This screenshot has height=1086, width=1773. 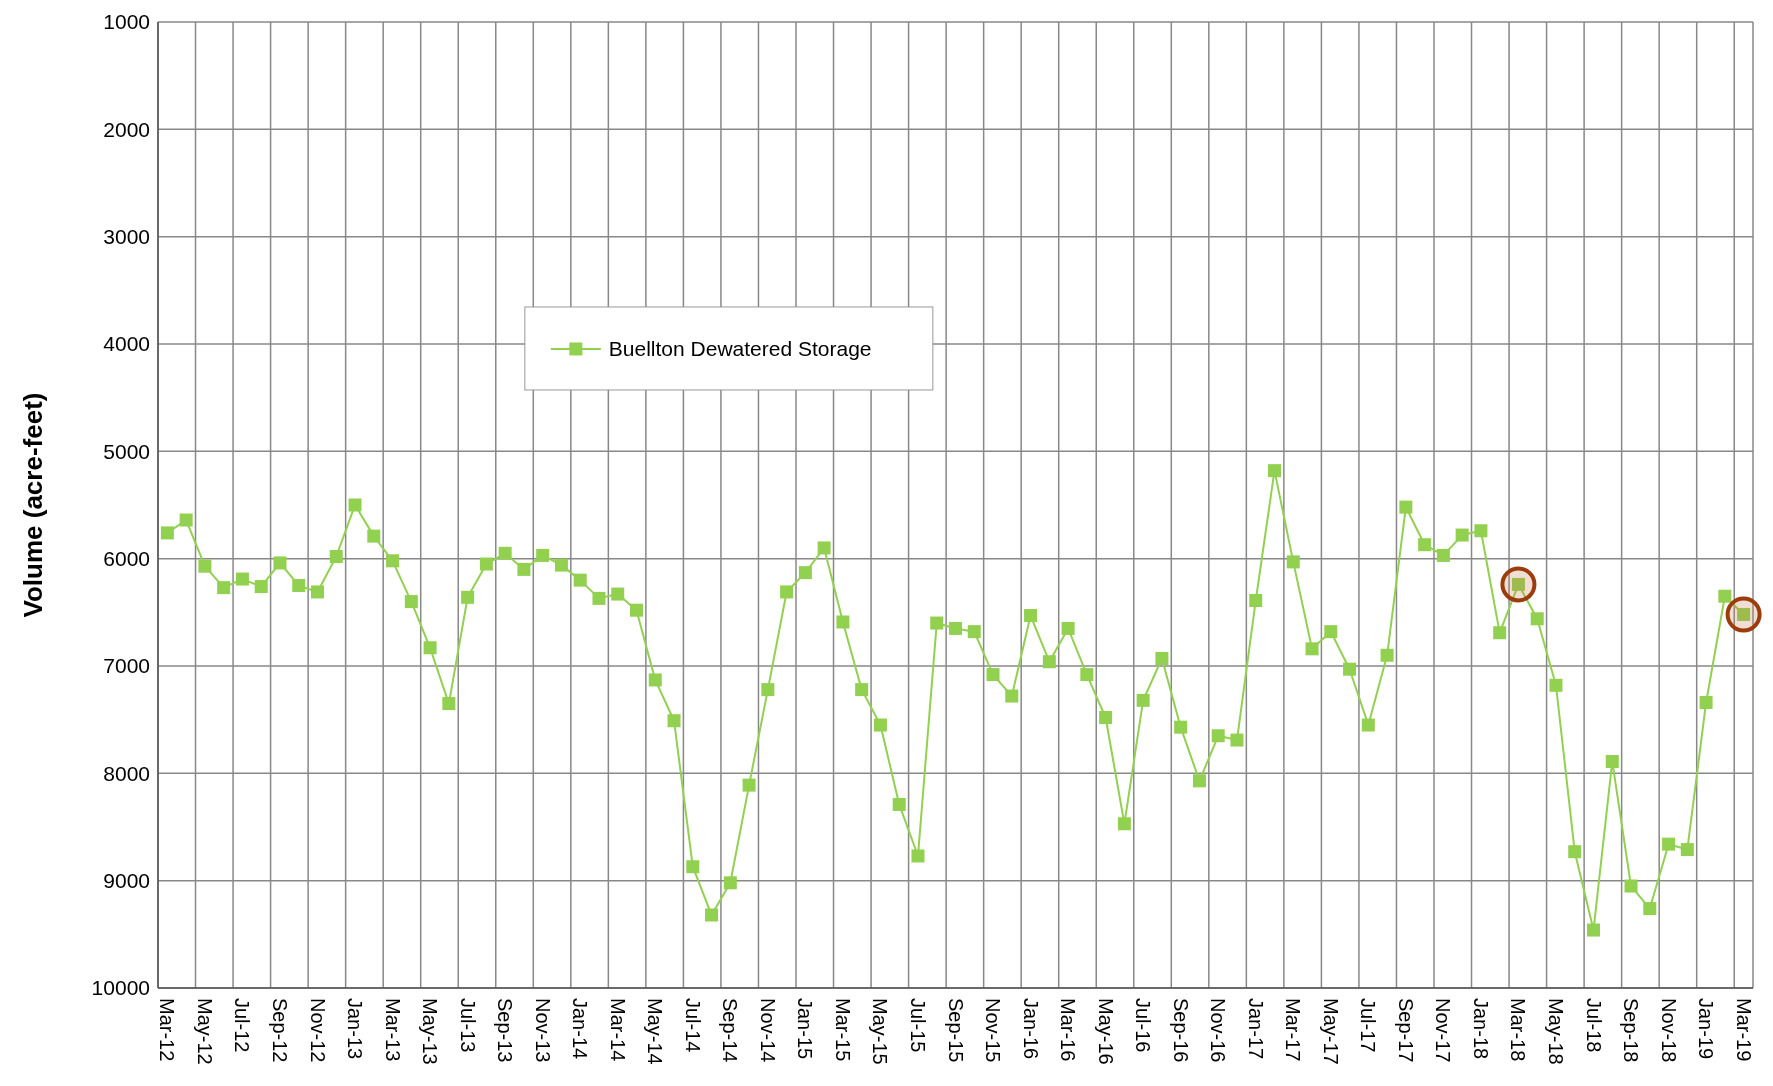 What do you see at coordinates (1405, 1030) in the screenshot?
I see `x-tick-label: Sep-17` at bounding box center [1405, 1030].